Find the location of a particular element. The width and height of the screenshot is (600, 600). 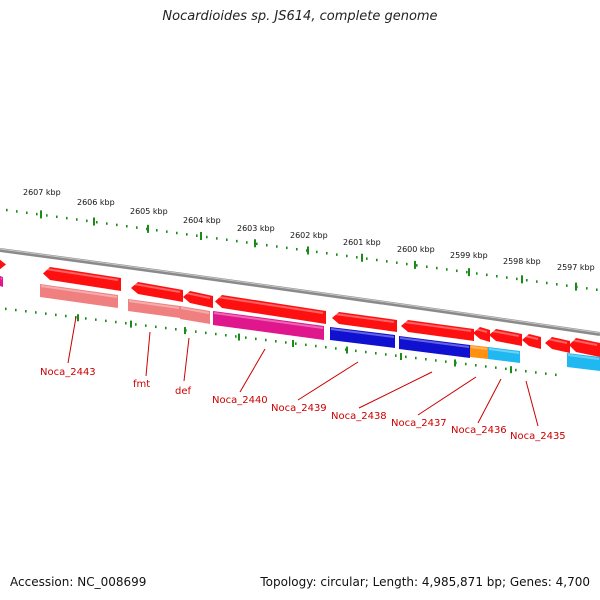

gene-label: Noca_2440 is located at coordinates (240, 400).